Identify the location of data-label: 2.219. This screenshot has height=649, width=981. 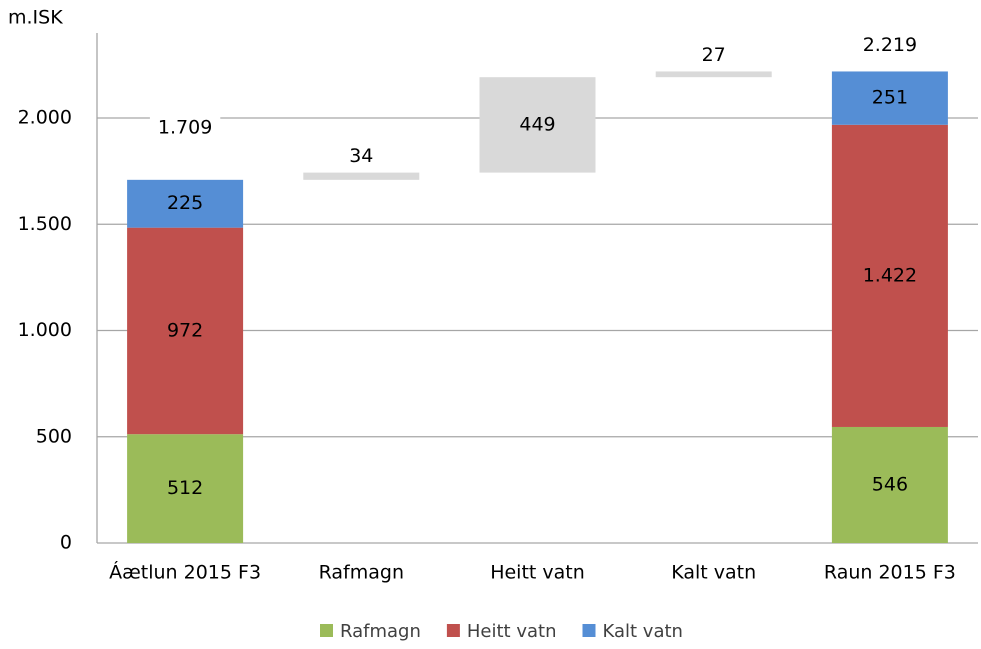
(890, 45).